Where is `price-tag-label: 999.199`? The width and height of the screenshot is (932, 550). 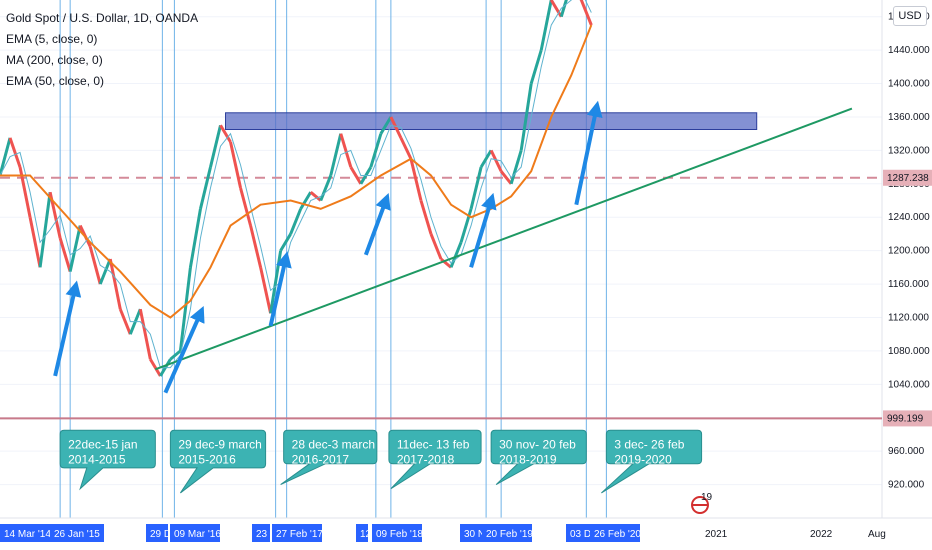
price-tag-label: 999.199 is located at coordinates (905, 418).